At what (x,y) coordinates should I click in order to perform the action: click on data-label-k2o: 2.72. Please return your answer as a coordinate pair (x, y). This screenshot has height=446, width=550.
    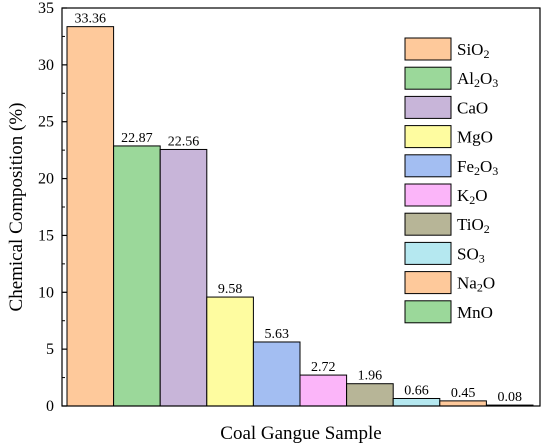
    Looking at the image, I should click on (323, 367).